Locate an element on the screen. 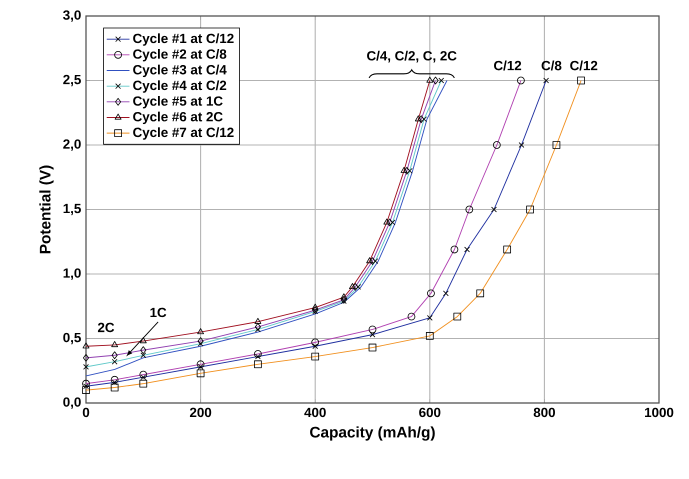  x-tick-label: 1000 is located at coordinates (659, 413).